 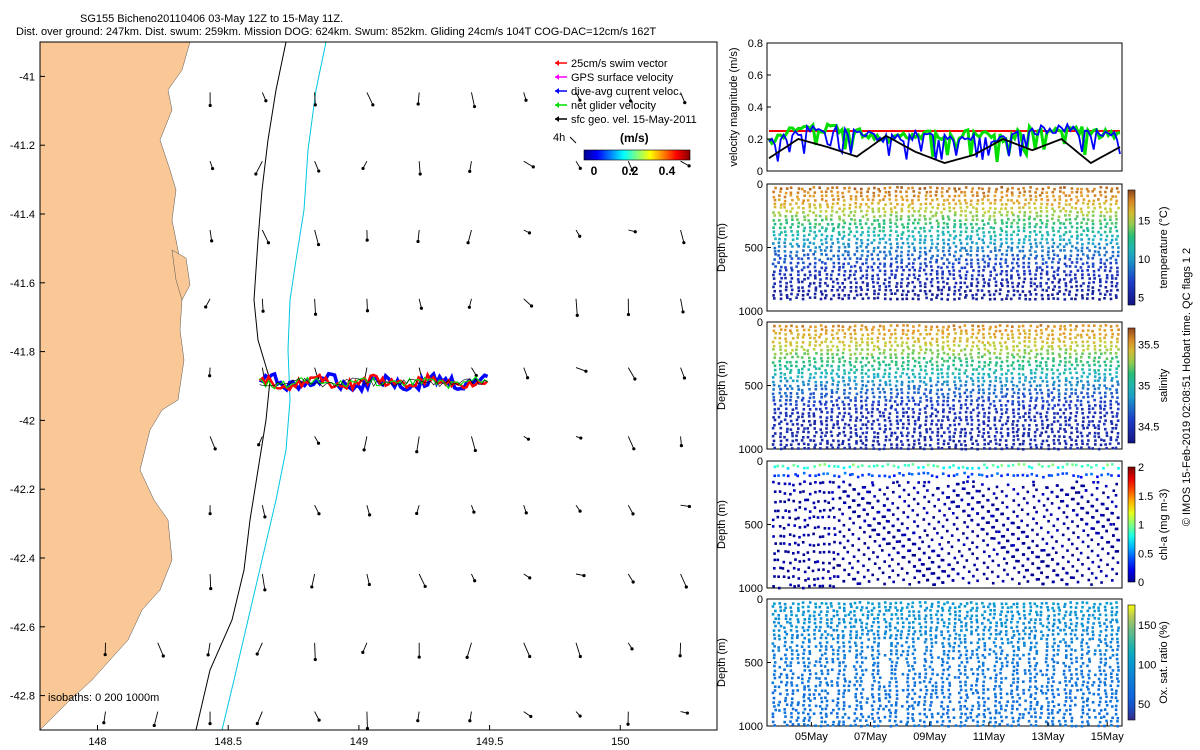 I want to click on velocity-panel: 0 0.2 0.4 0.6 0.8 velocity magnitude (m/s), so click(x=925, y=108).